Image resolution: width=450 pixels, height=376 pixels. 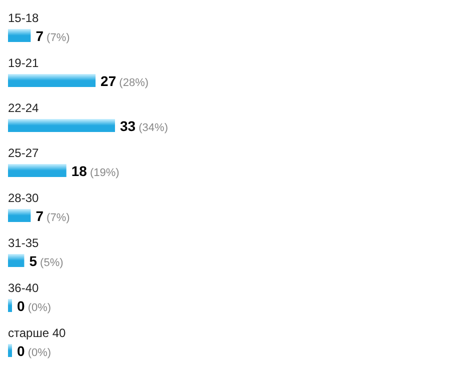 I want to click on y-tick-label: 15-18, so click(x=24, y=18).